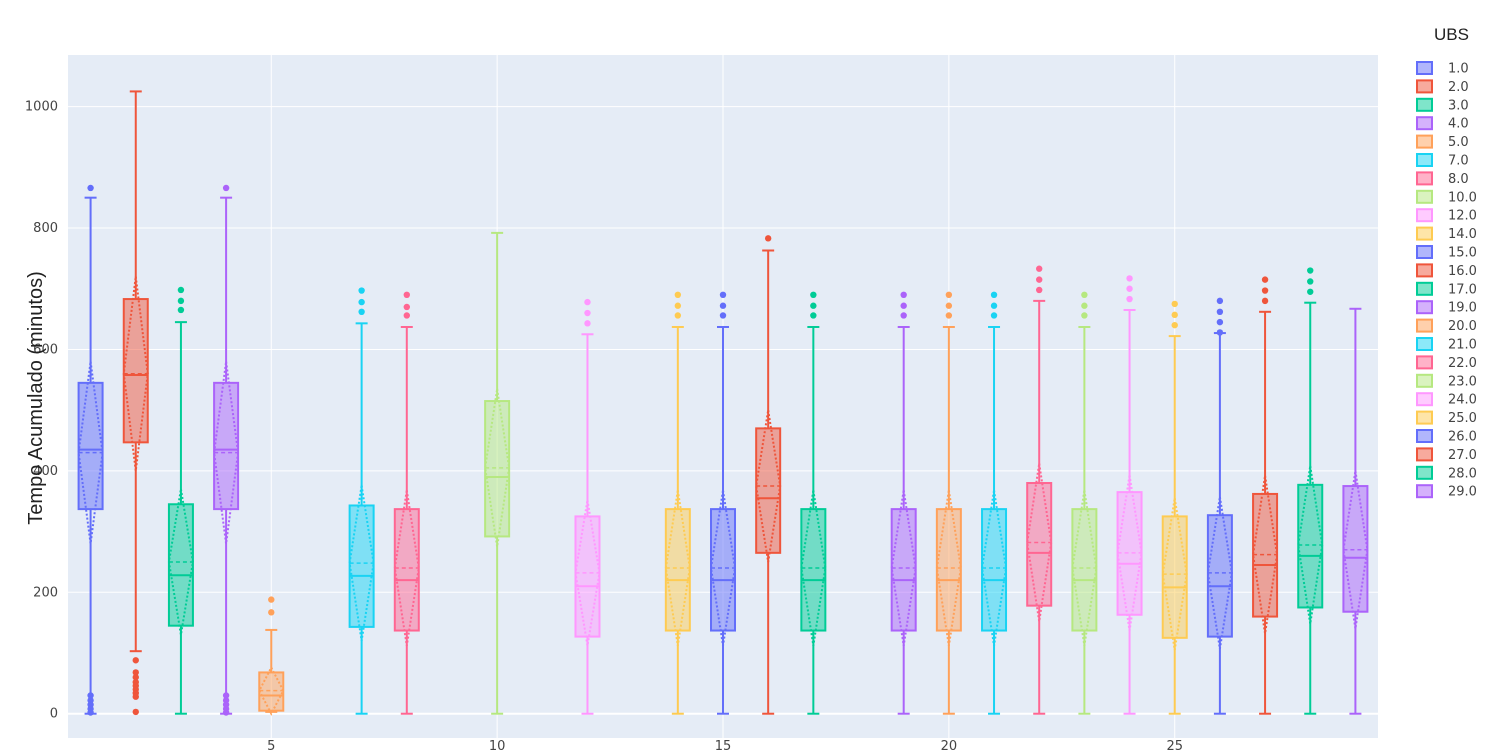 This screenshot has height=756, width=1489. Describe the element at coordinates (1446, 400) in the screenshot. I see `legend-item-24.0: 24.0` at that location.